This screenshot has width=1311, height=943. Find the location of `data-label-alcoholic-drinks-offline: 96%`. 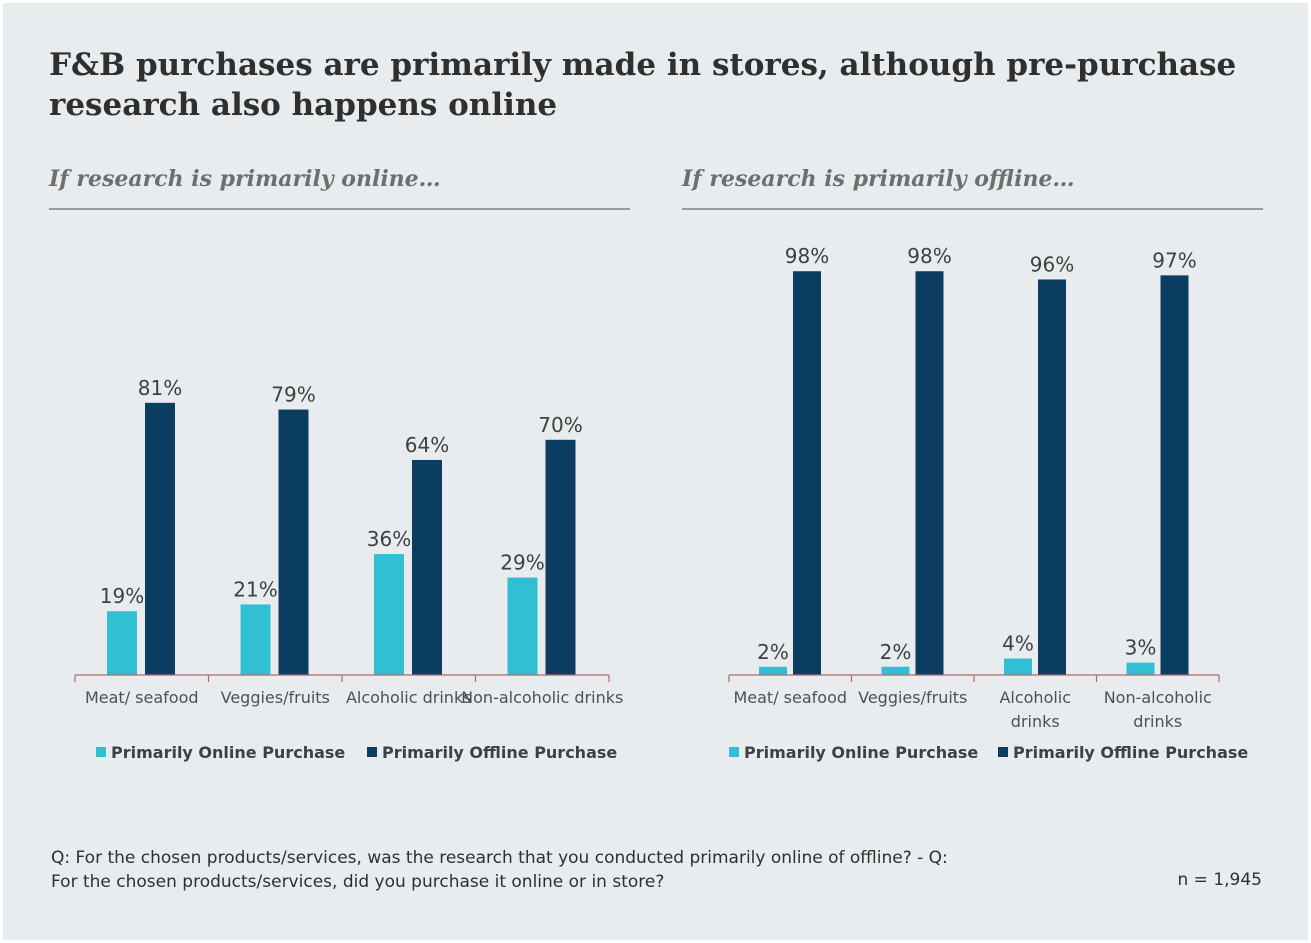

data-label-alcoholic-drinks-offline: 96% is located at coordinates (1052, 264).